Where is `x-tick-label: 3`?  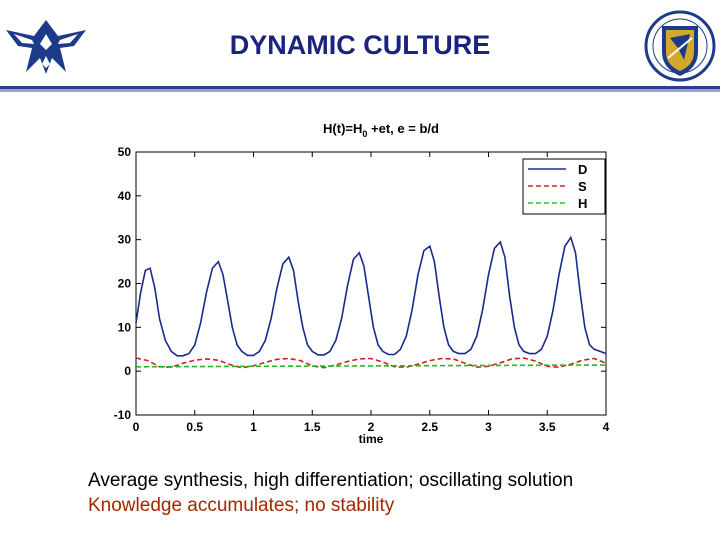
x-tick-label: 3 is located at coordinates (488, 427).